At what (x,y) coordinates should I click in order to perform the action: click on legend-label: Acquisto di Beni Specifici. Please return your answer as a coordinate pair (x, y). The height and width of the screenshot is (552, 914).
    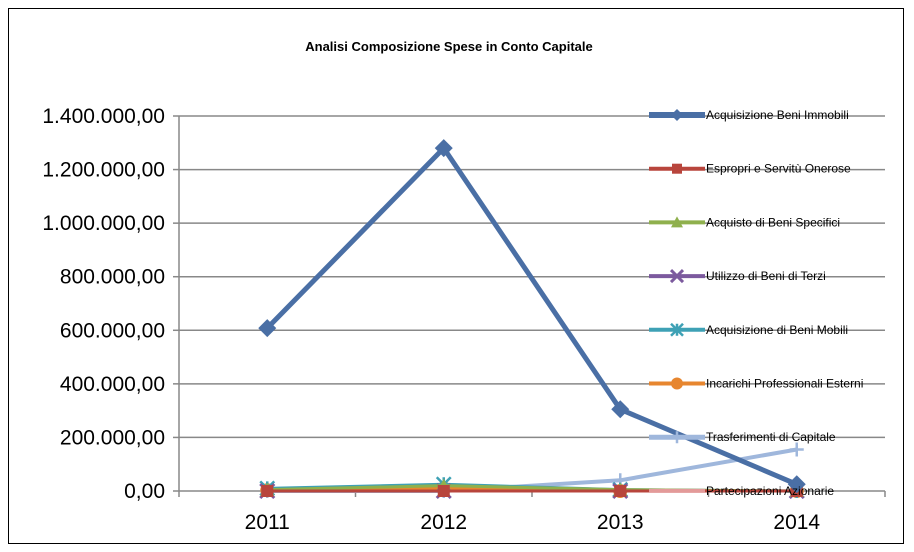
    Looking at the image, I should click on (773, 222).